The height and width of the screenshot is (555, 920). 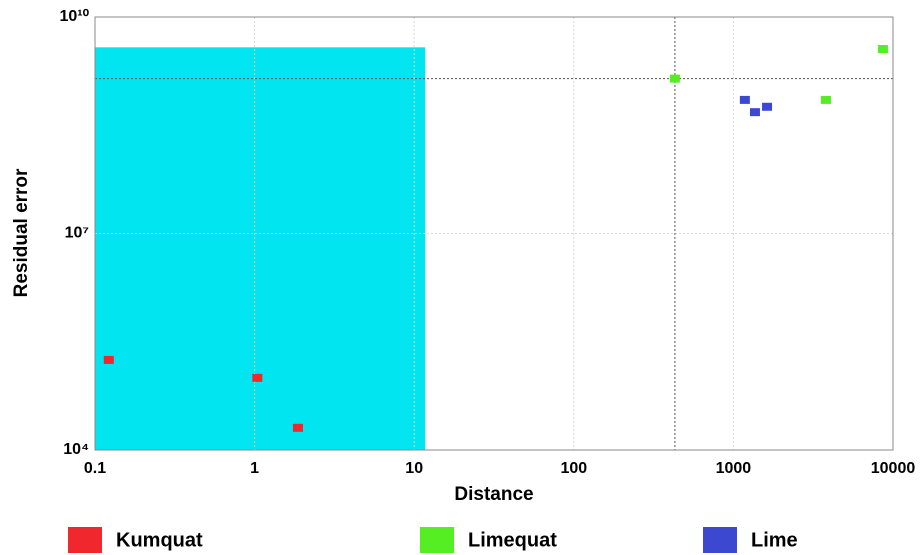 What do you see at coordinates (893, 468) in the screenshot?
I see `x-tick-label: 10000` at bounding box center [893, 468].